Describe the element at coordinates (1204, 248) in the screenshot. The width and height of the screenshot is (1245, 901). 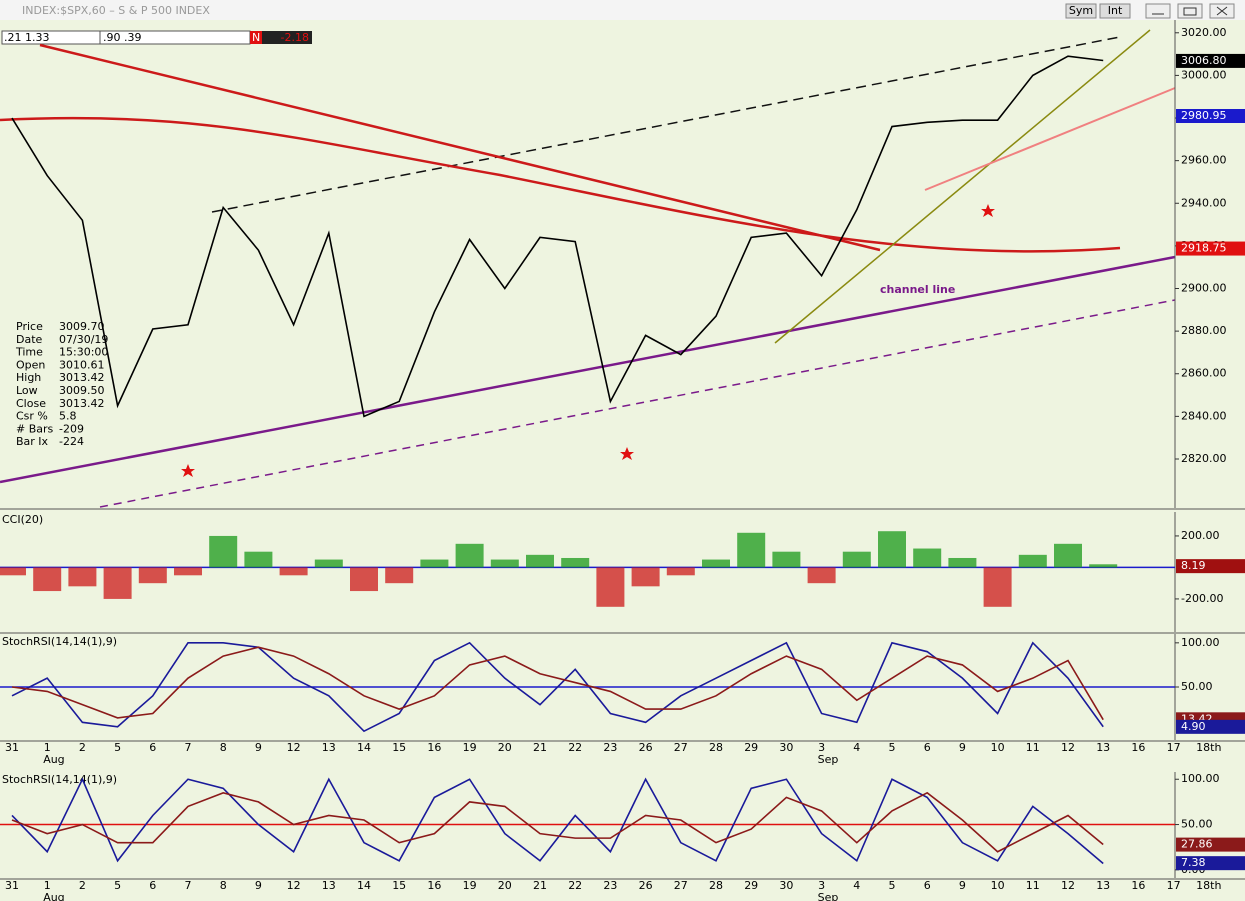
I see `price-tag-label: 2918.75` at that location.